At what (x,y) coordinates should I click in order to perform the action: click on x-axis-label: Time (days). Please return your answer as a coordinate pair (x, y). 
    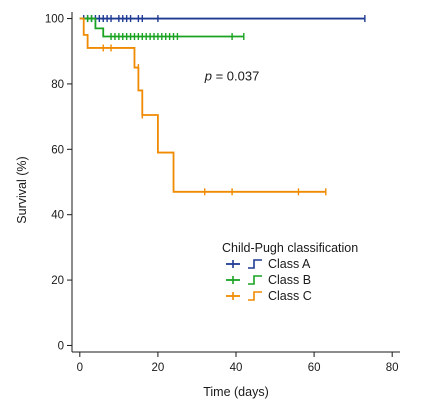
    Looking at the image, I should click on (236, 392).